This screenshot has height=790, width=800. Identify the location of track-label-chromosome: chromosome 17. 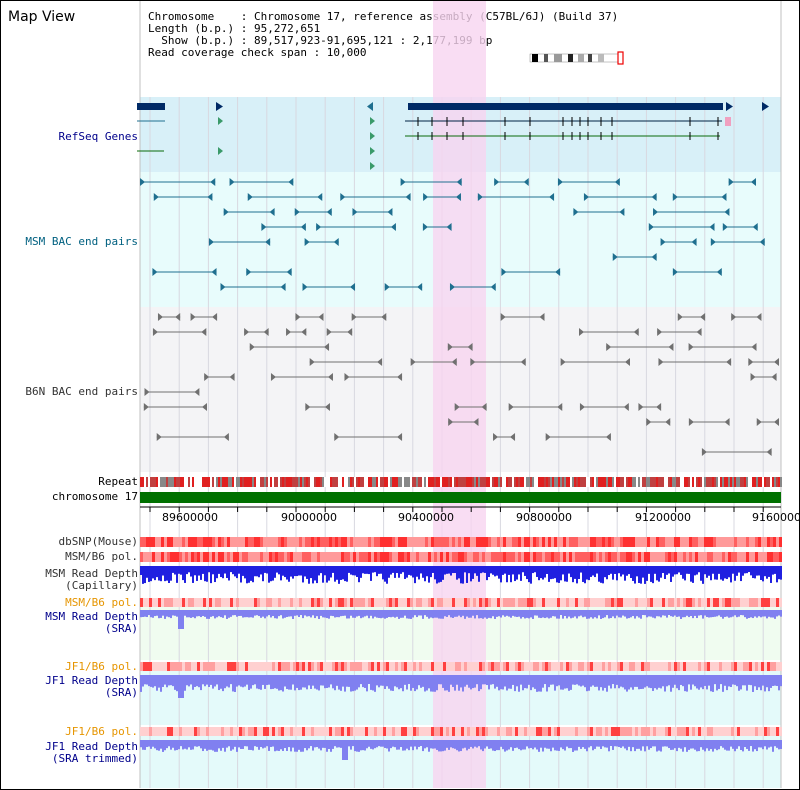
(94, 496).